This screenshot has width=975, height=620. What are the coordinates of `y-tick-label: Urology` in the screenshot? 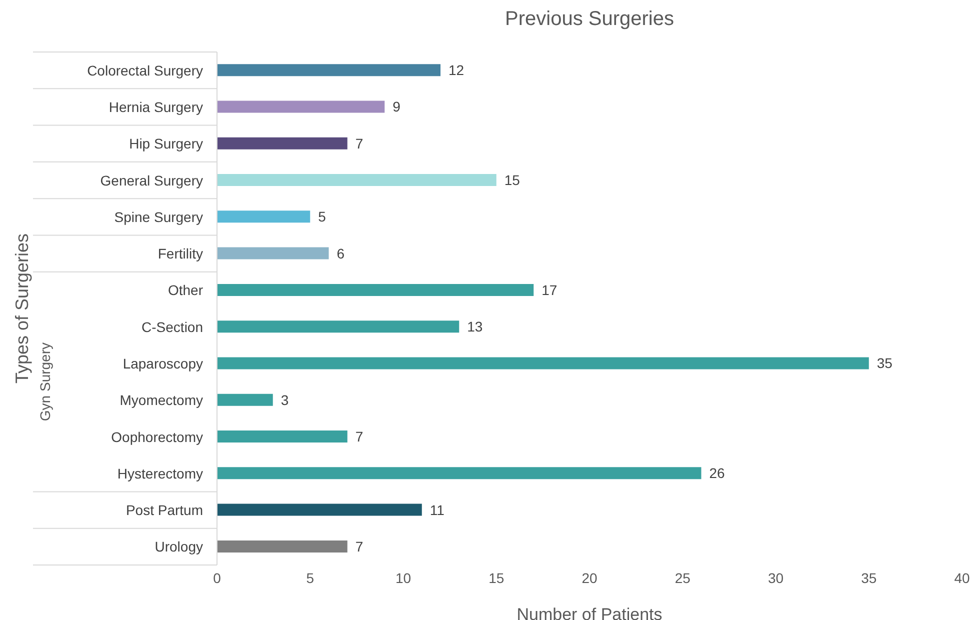 It's located at (178, 546).